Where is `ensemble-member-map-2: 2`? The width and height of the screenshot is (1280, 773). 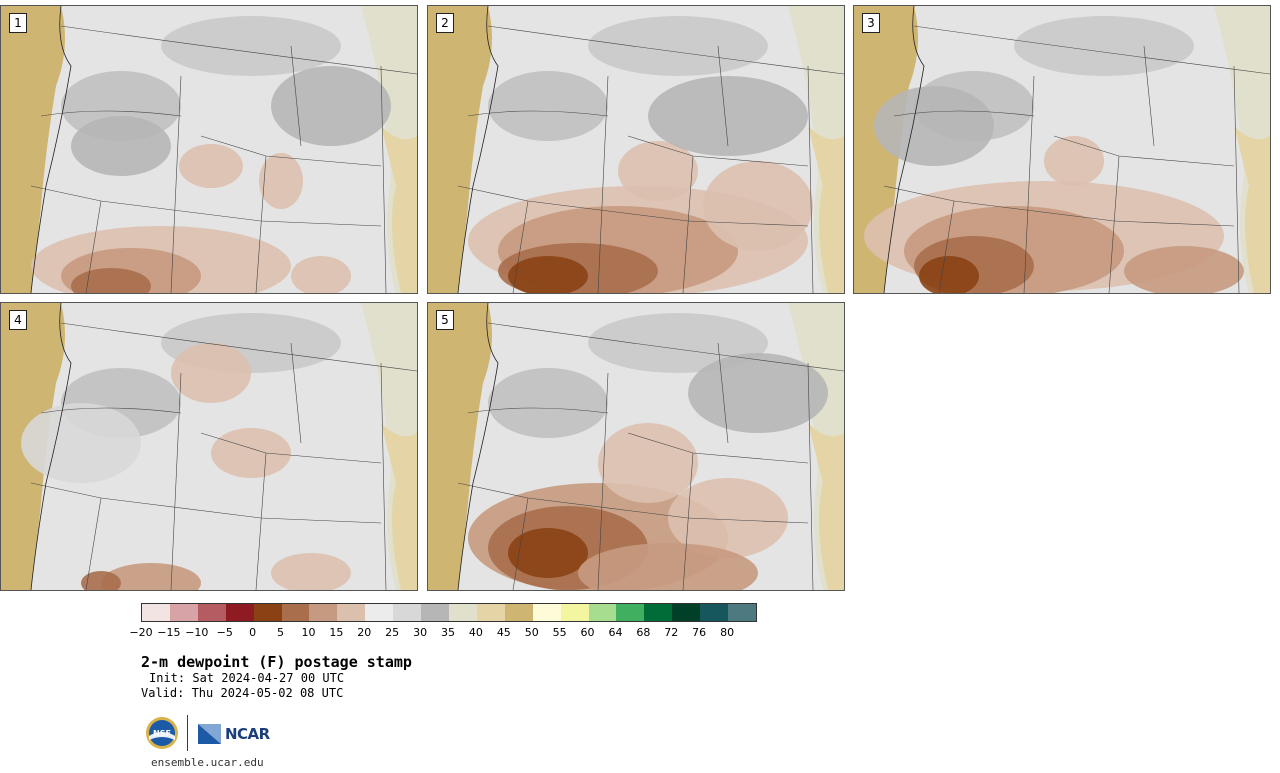
ensemble-member-map-2: 2 is located at coordinates (636, 149).